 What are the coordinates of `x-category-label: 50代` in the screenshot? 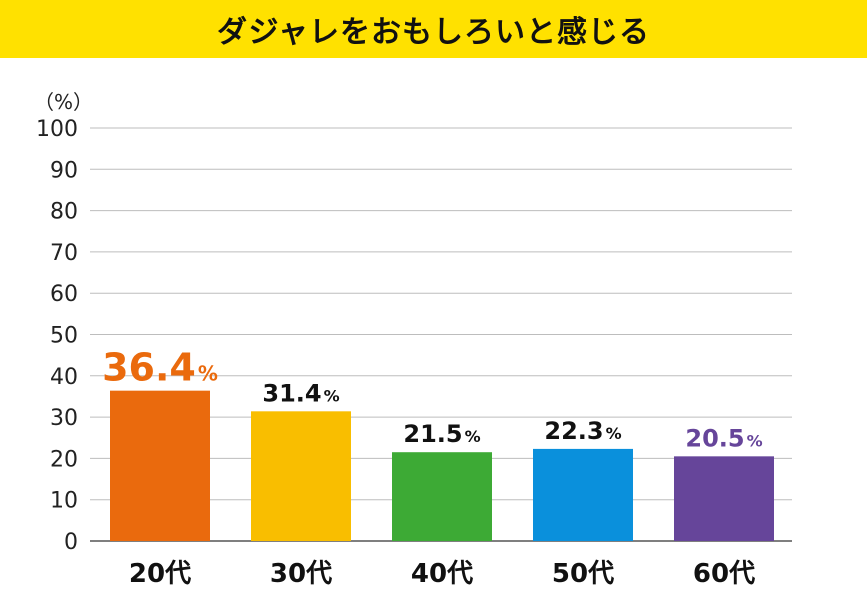 It's located at (583, 574).